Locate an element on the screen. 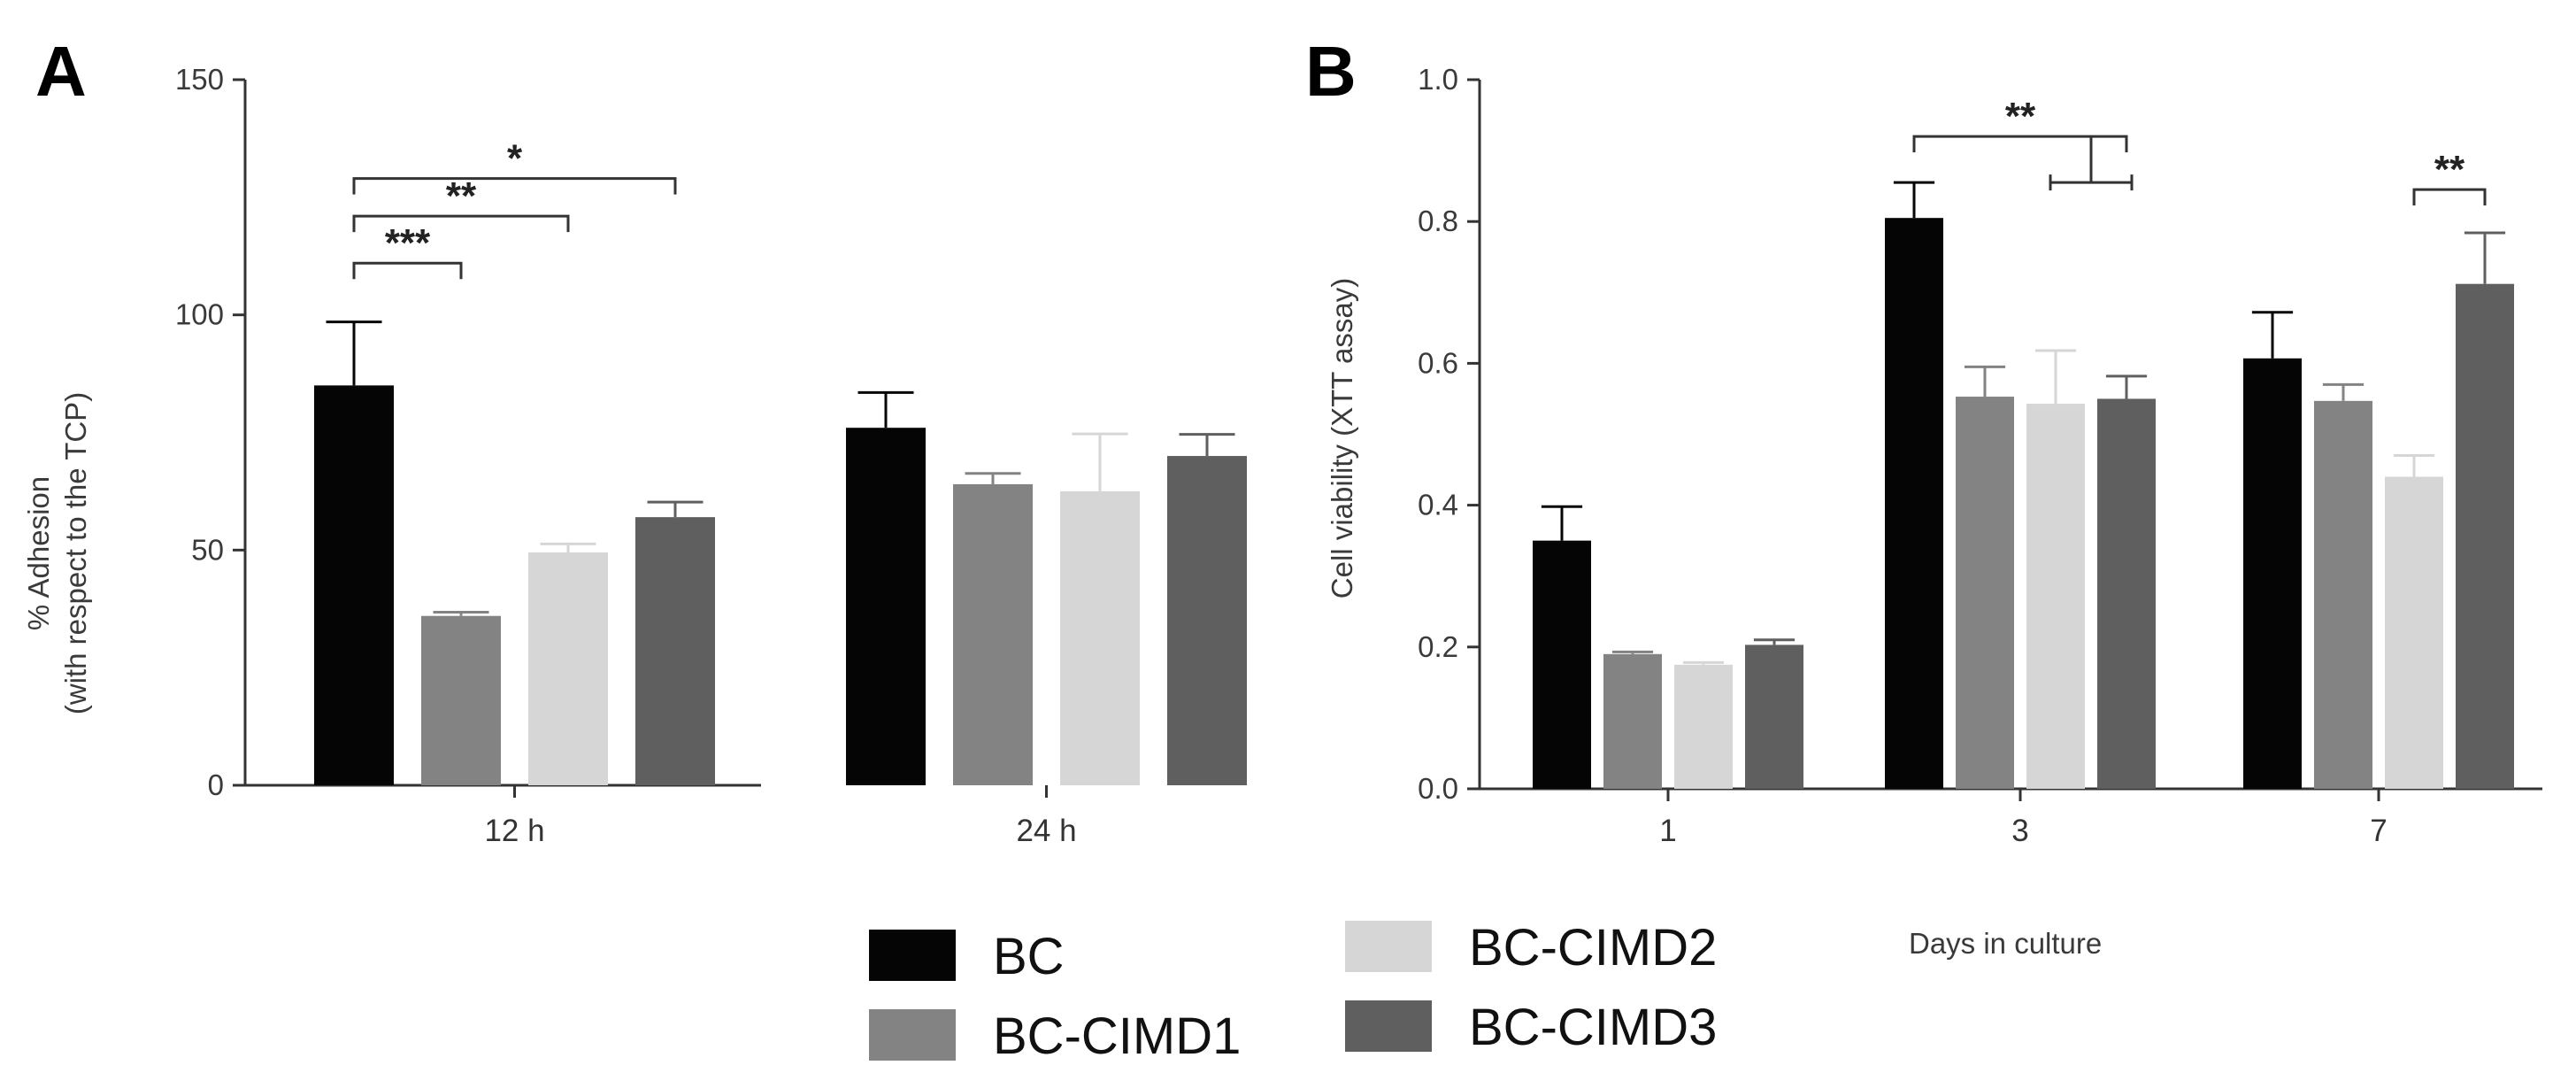  panel-a-x-tick-label: 12 h is located at coordinates (514, 831).